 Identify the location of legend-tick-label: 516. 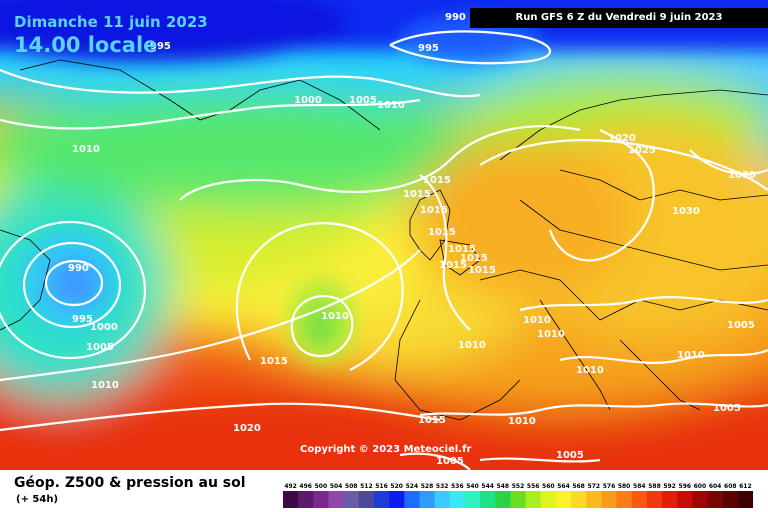
(381, 486).